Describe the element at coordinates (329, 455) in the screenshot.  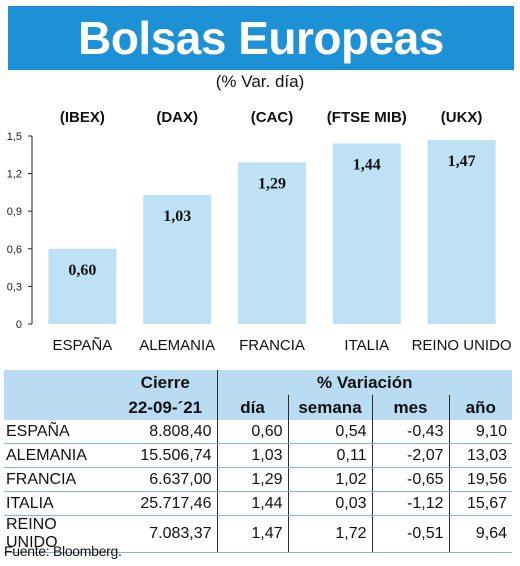
I see `cell-week: 0,11` at that location.